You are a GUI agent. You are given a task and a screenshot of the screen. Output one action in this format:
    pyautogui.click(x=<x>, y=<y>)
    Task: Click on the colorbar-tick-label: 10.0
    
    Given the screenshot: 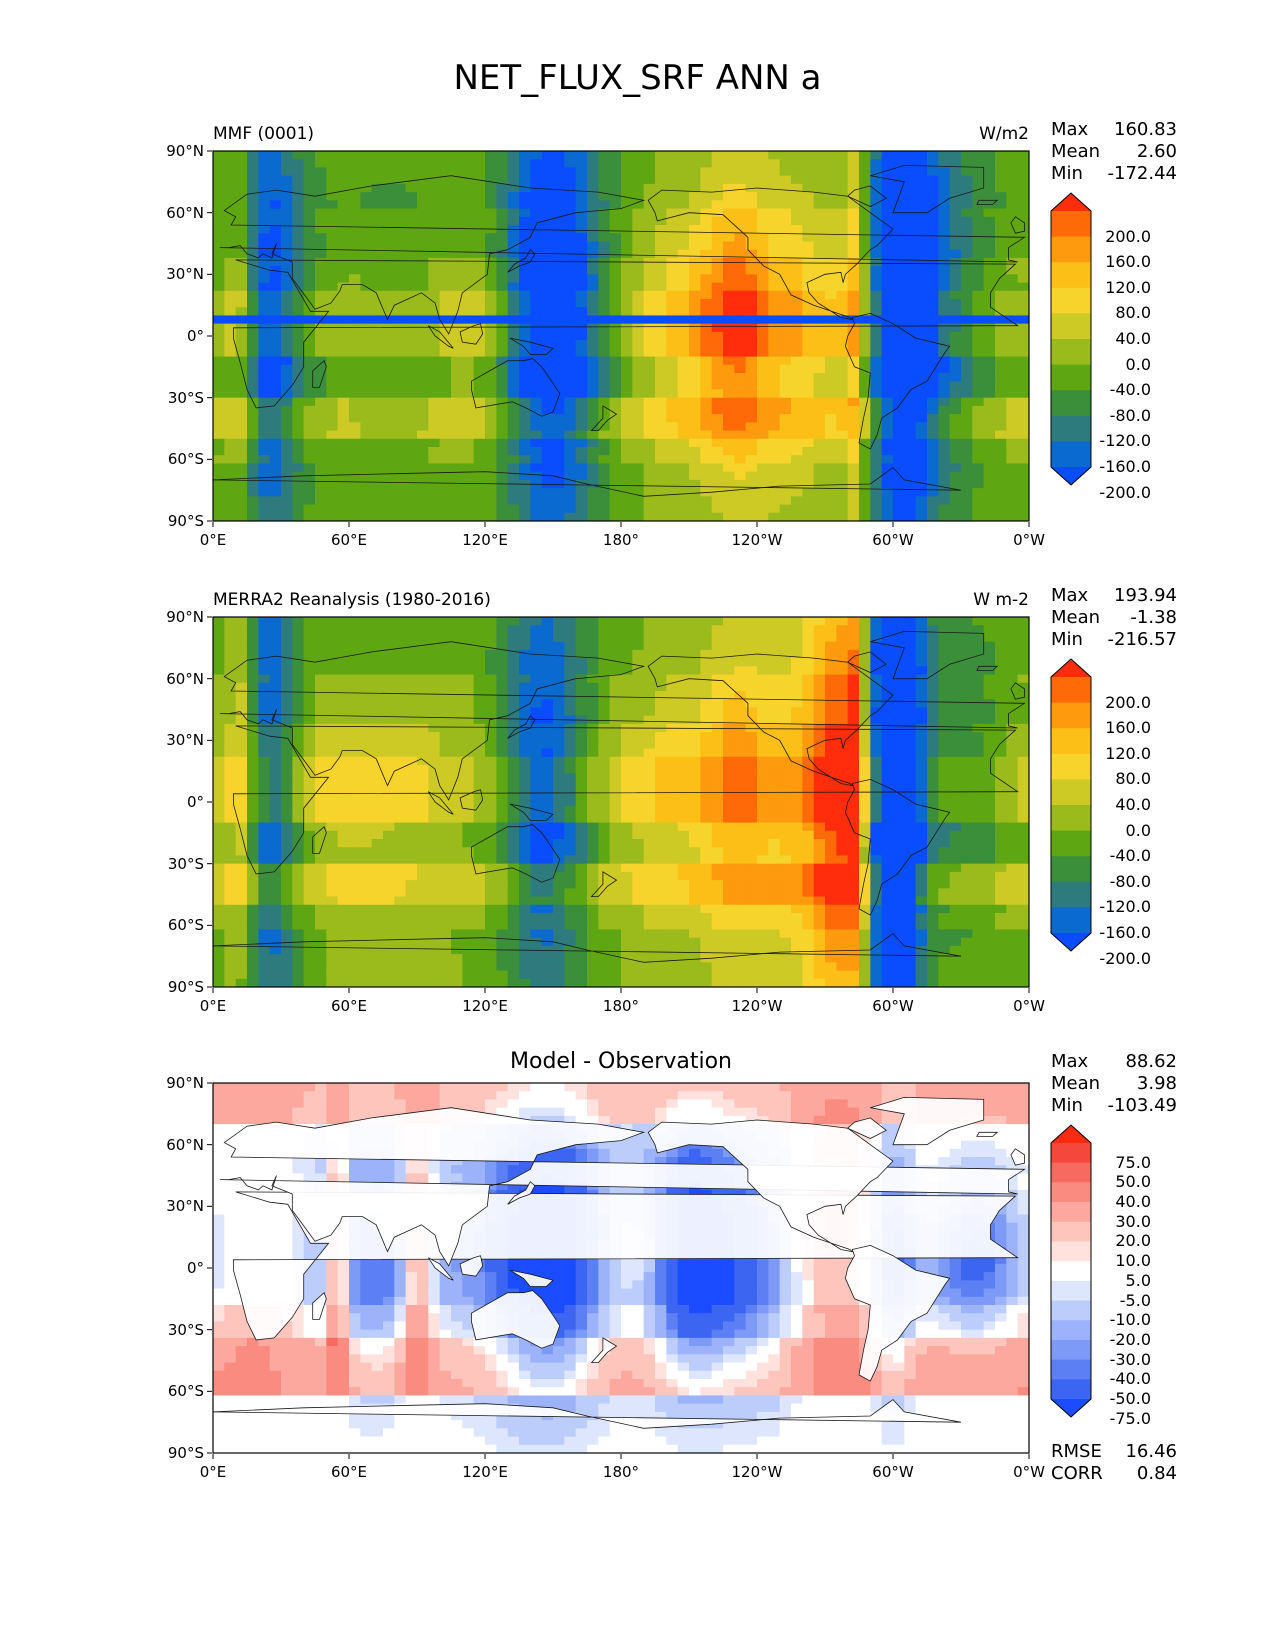 What is the action you would take?
    pyautogui.click(x=1133, y=1261)
    